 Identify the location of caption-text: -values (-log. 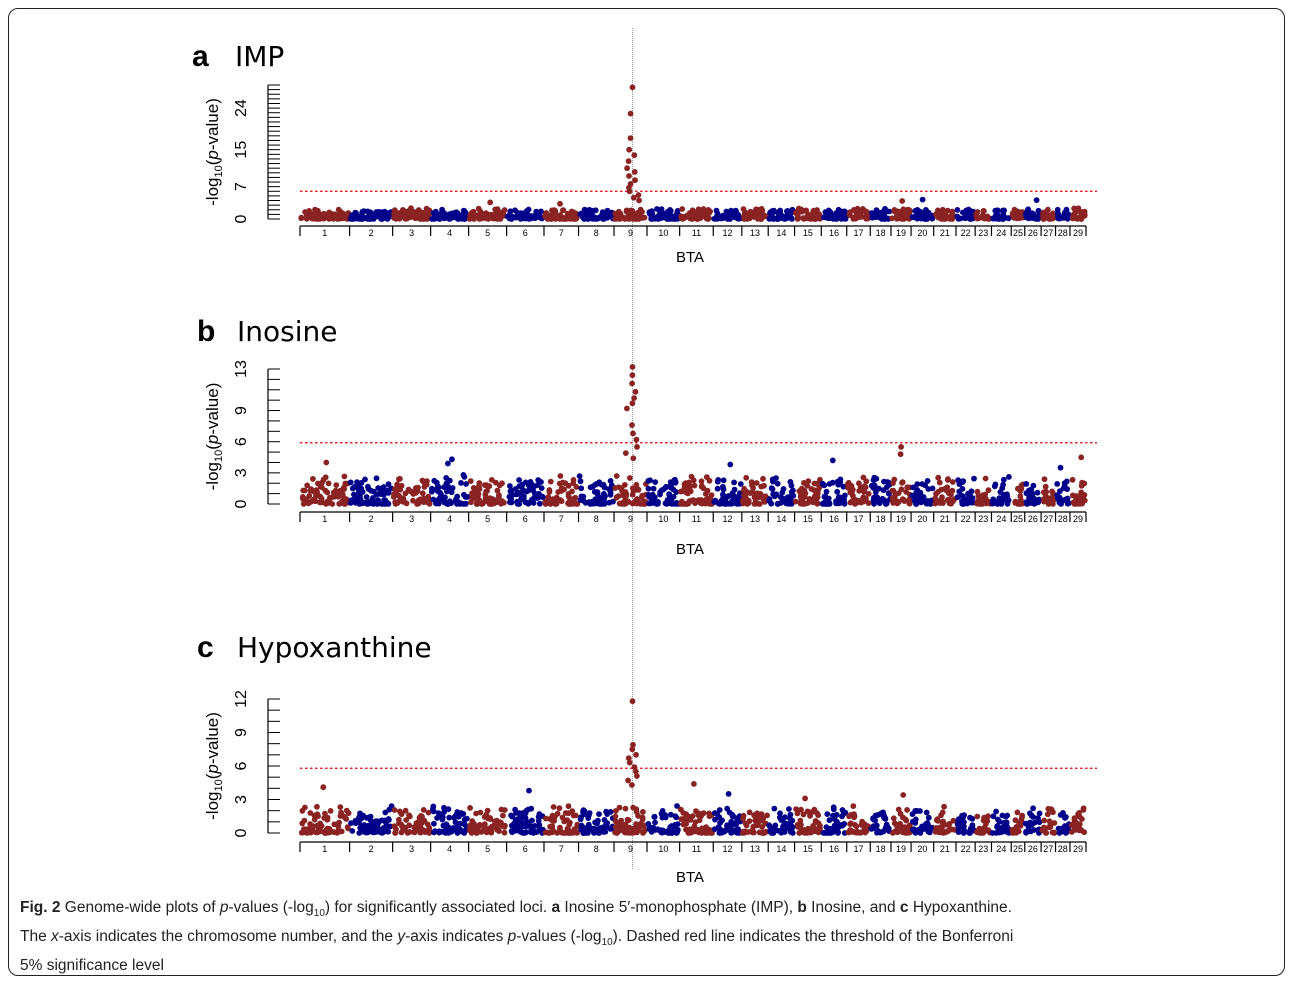
(271, 907).